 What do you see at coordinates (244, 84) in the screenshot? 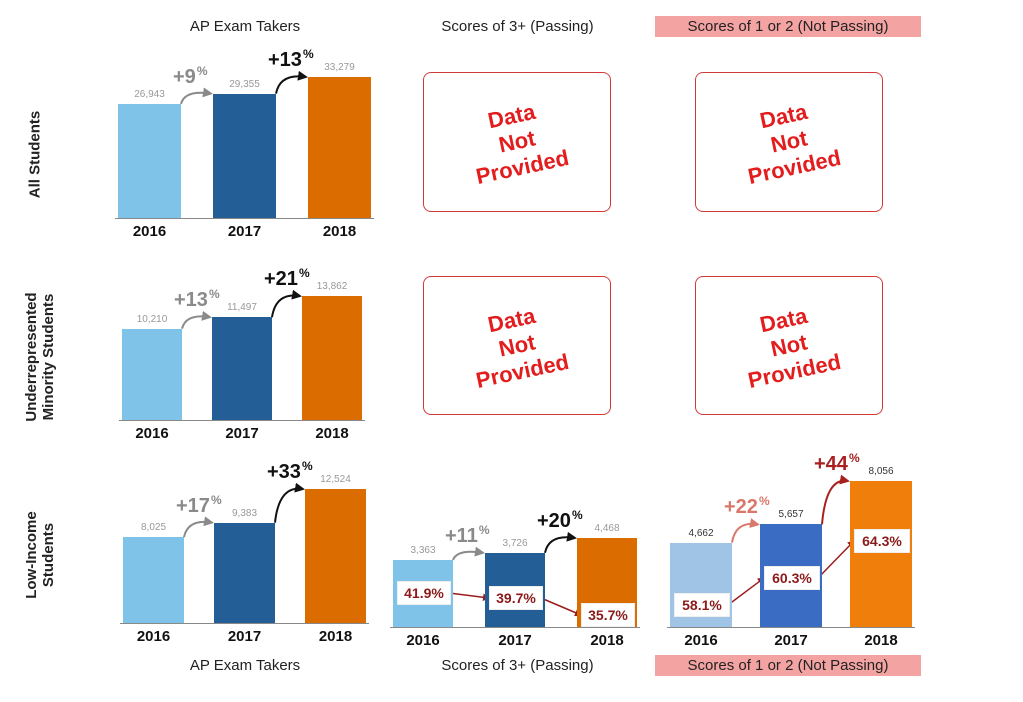
I see `value-label: 29,355` at bounding box center [244, 84].